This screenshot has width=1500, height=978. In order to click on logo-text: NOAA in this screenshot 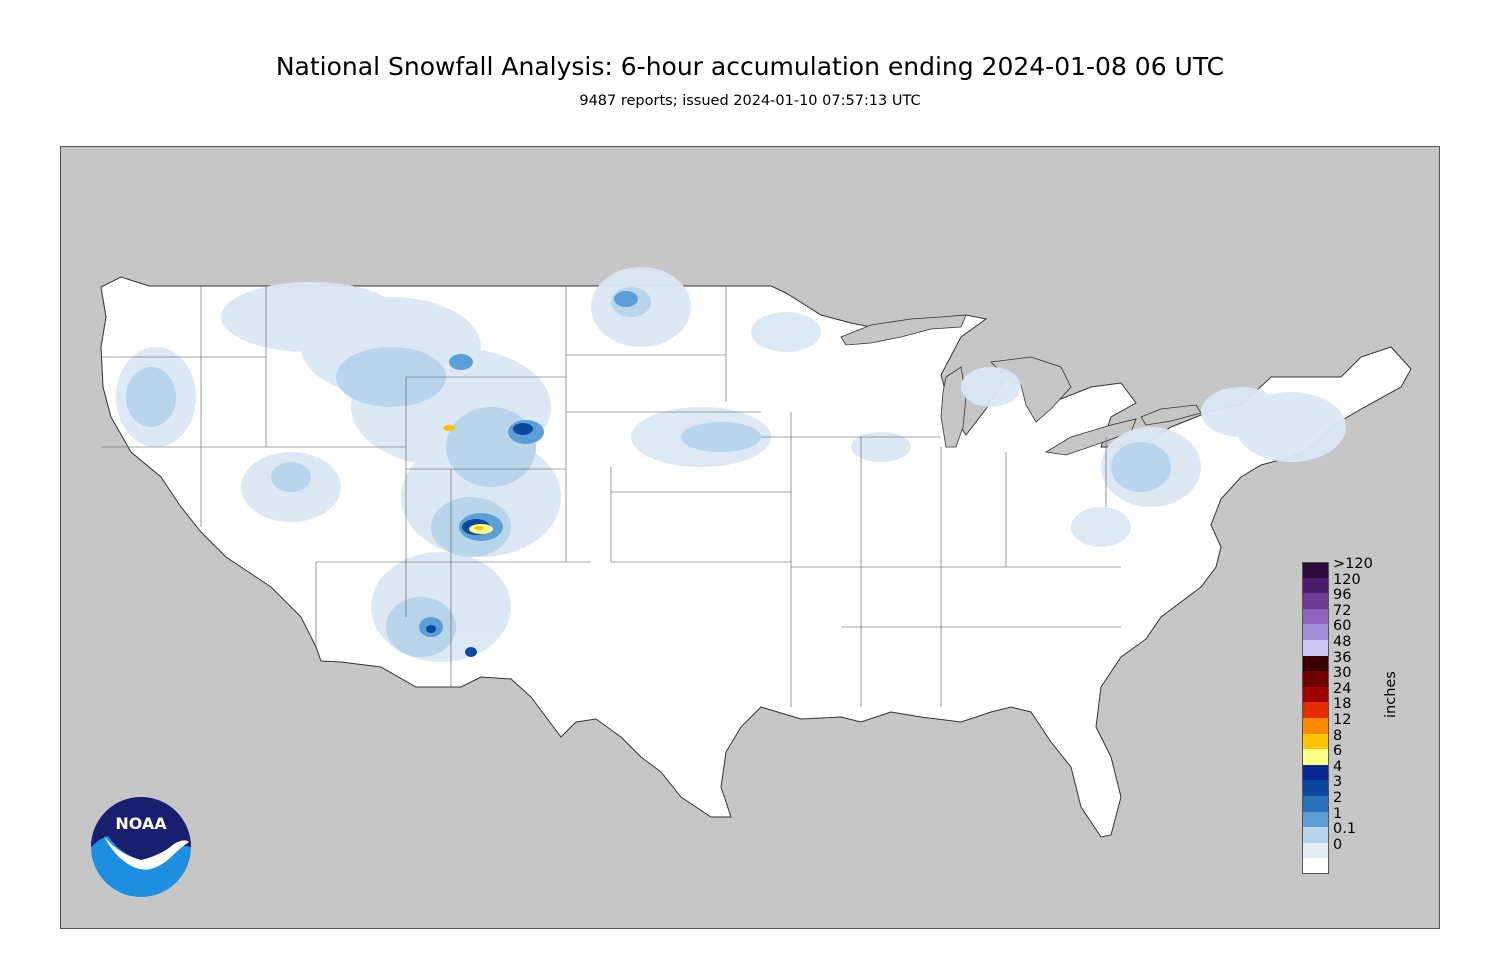, I will do `click(141, 823)`.